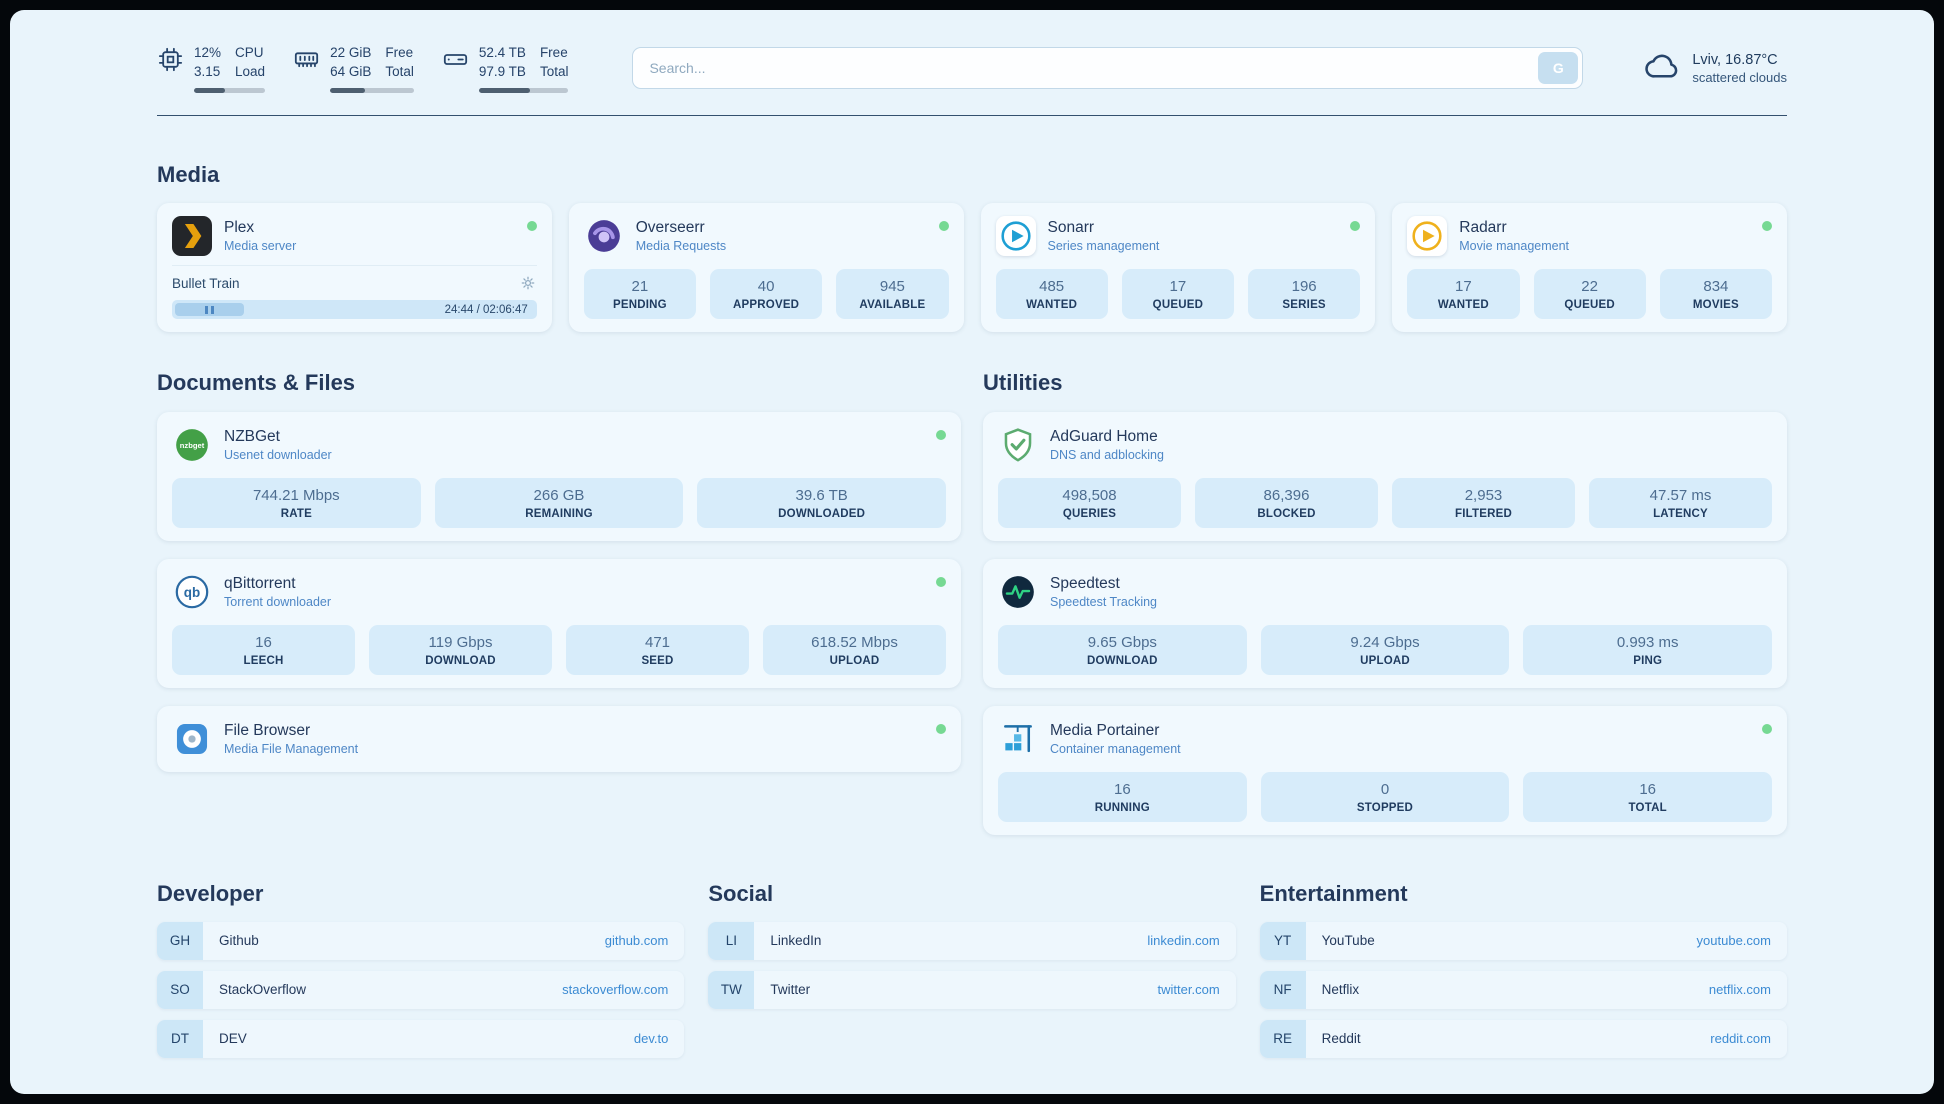 Image resolution: width=1944 pixels, height=1104 pixels. I want to click on stat-value: 47.57 ms, so click(1680, 495).